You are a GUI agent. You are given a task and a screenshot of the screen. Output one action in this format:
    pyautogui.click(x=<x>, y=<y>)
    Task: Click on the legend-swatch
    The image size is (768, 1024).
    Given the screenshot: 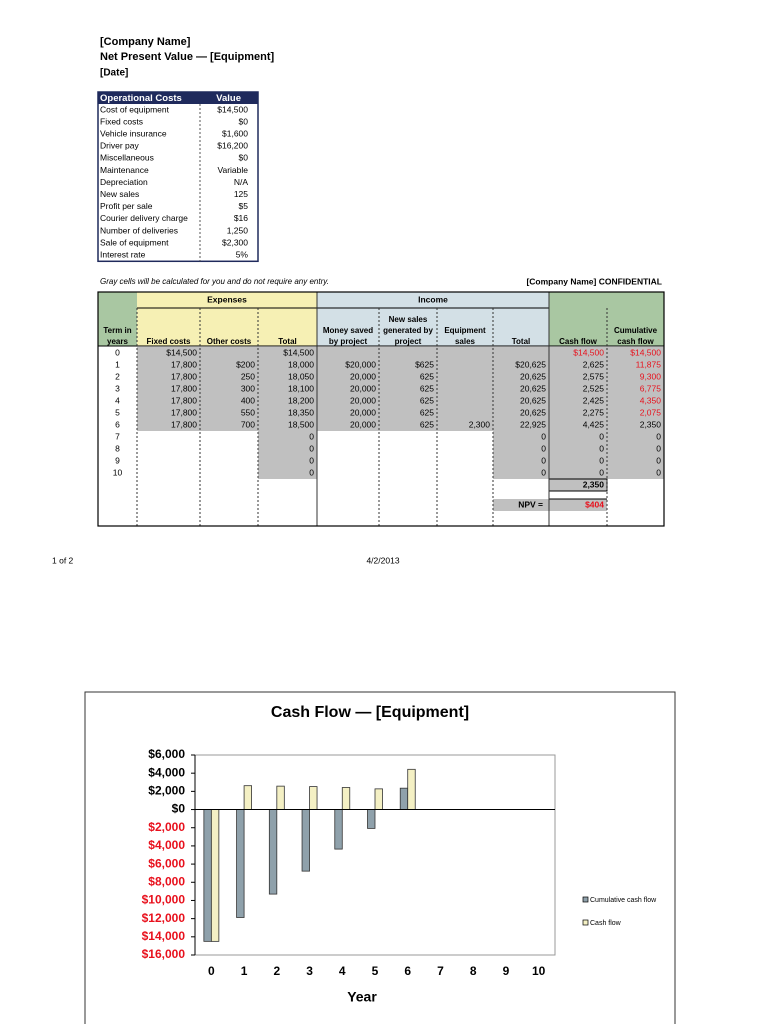 What is the action you would take?
    pyautogui.click(x=585, y=922)
    